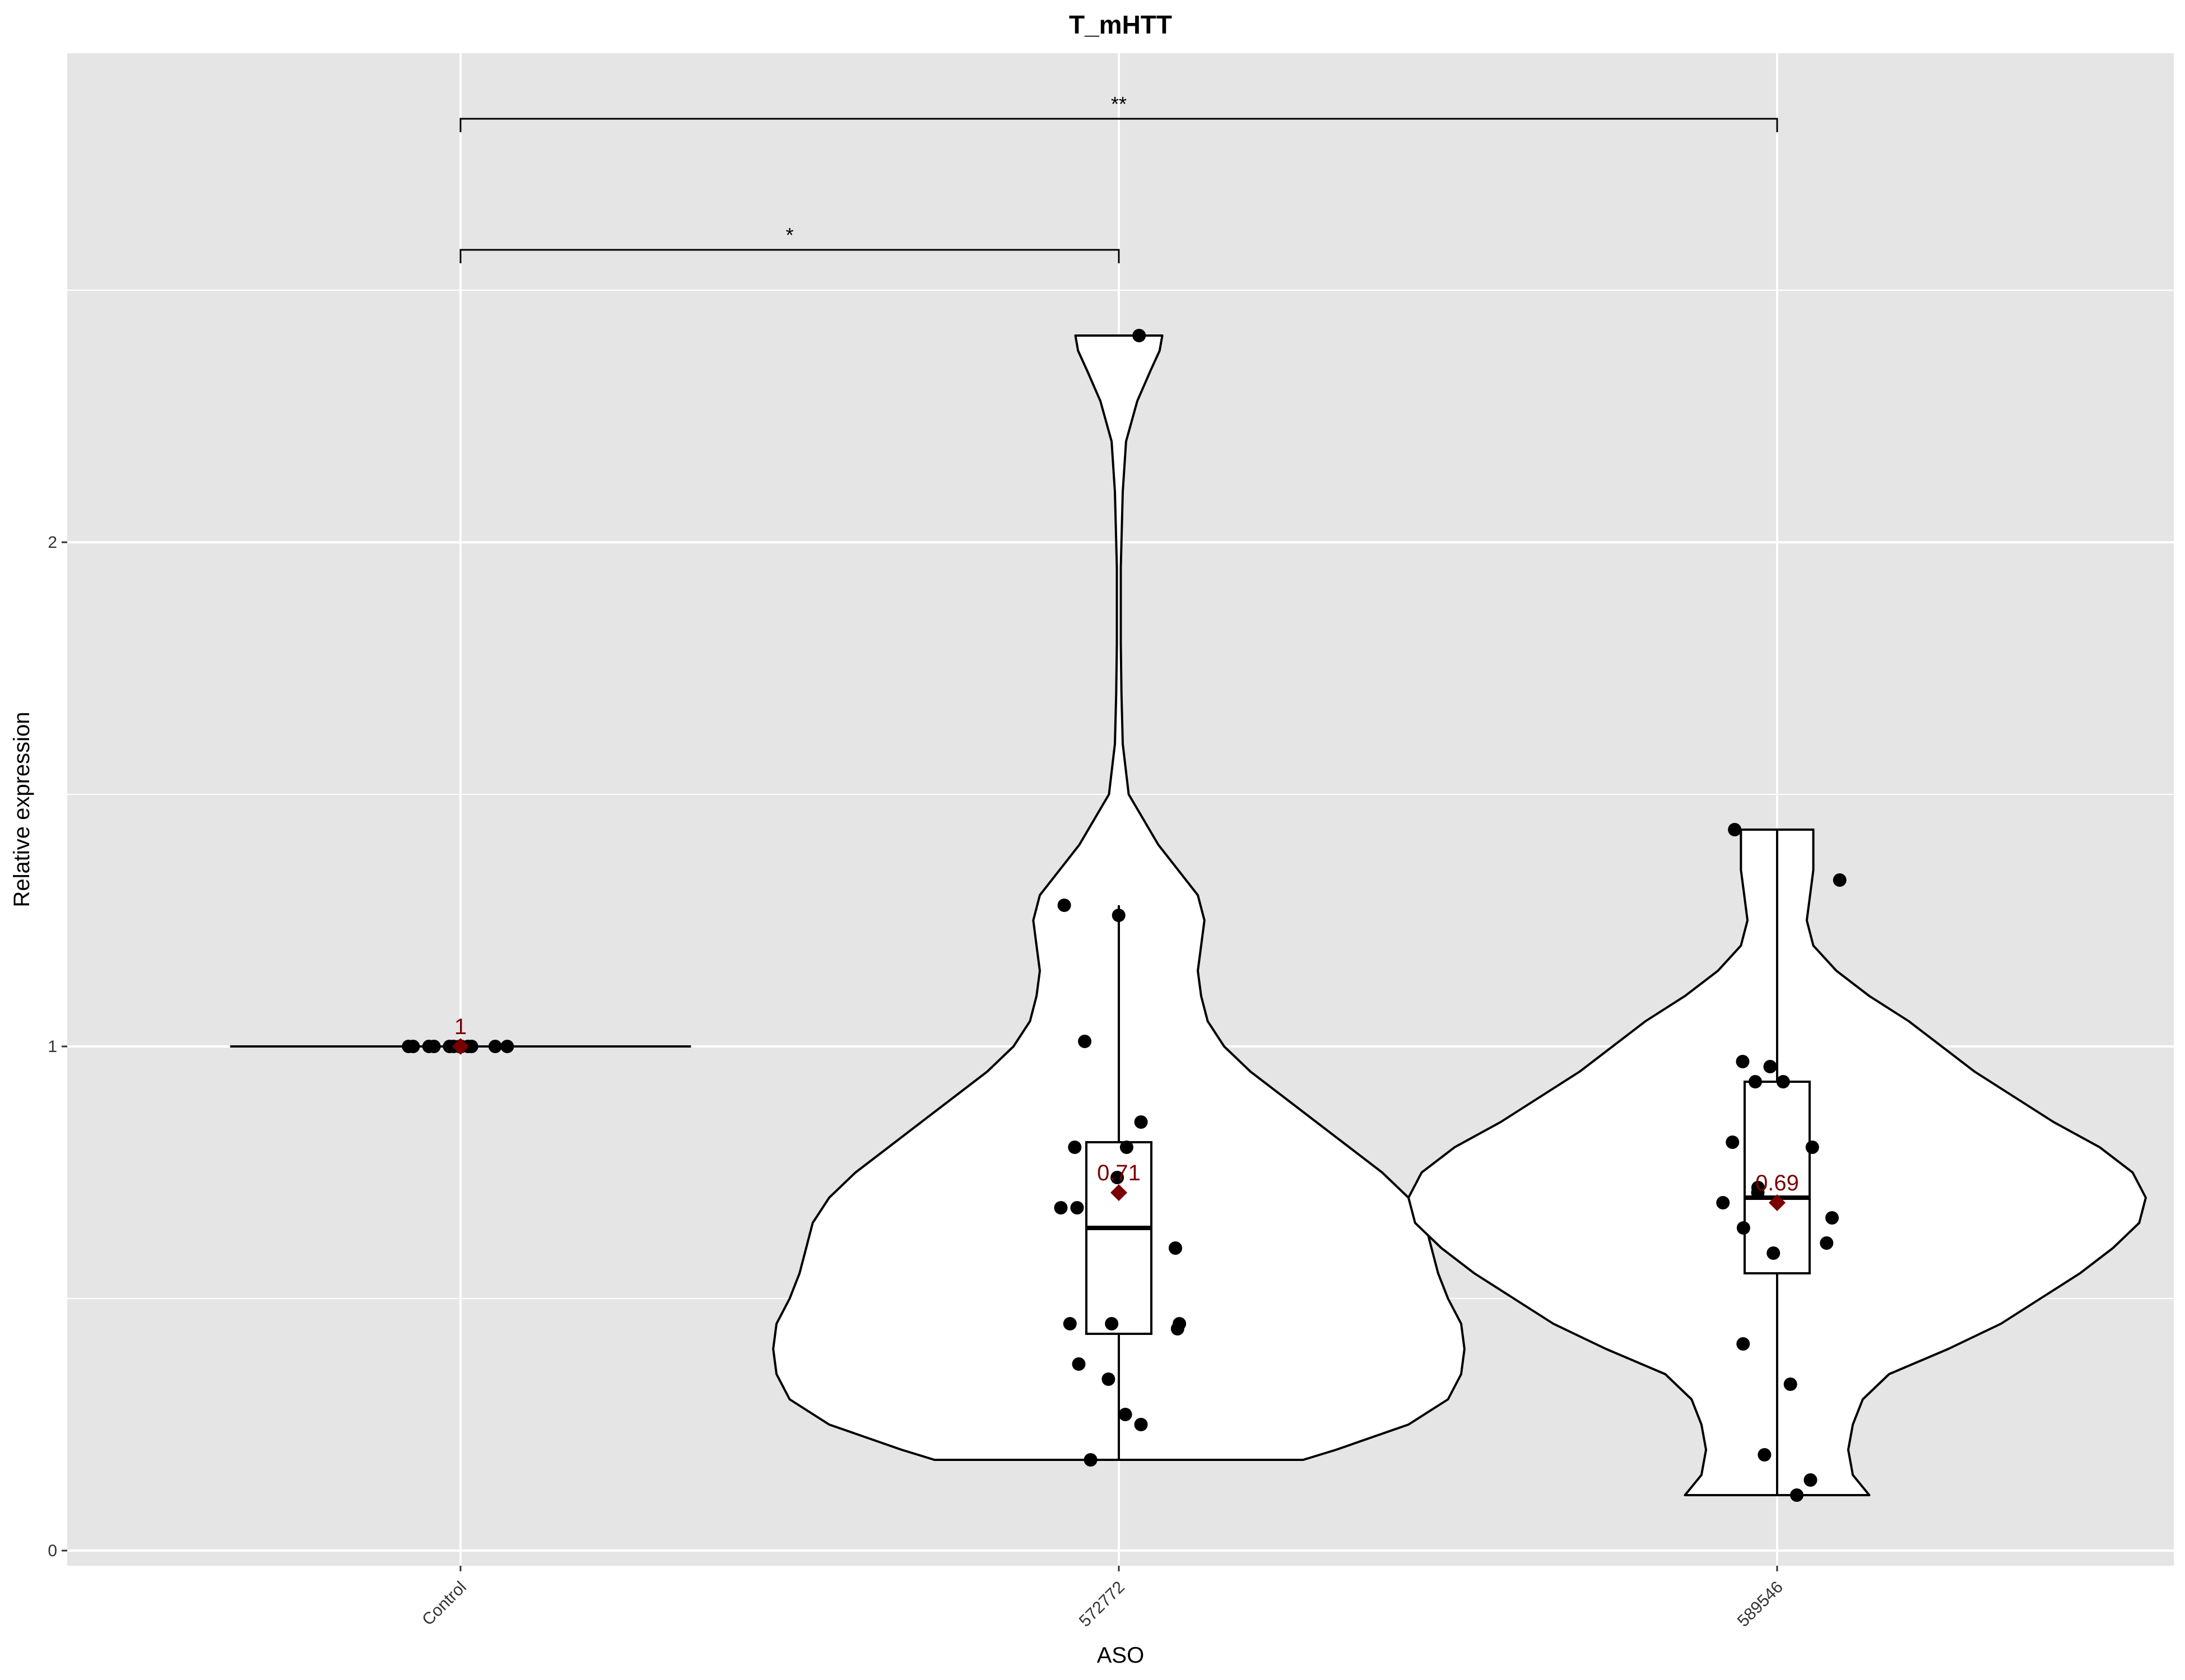 The height and width of the screenshot is (1680, 2185). Describe the element at coordinates (1118, 177) in the screenshot. I see `significance-brackets: ***` at that location.